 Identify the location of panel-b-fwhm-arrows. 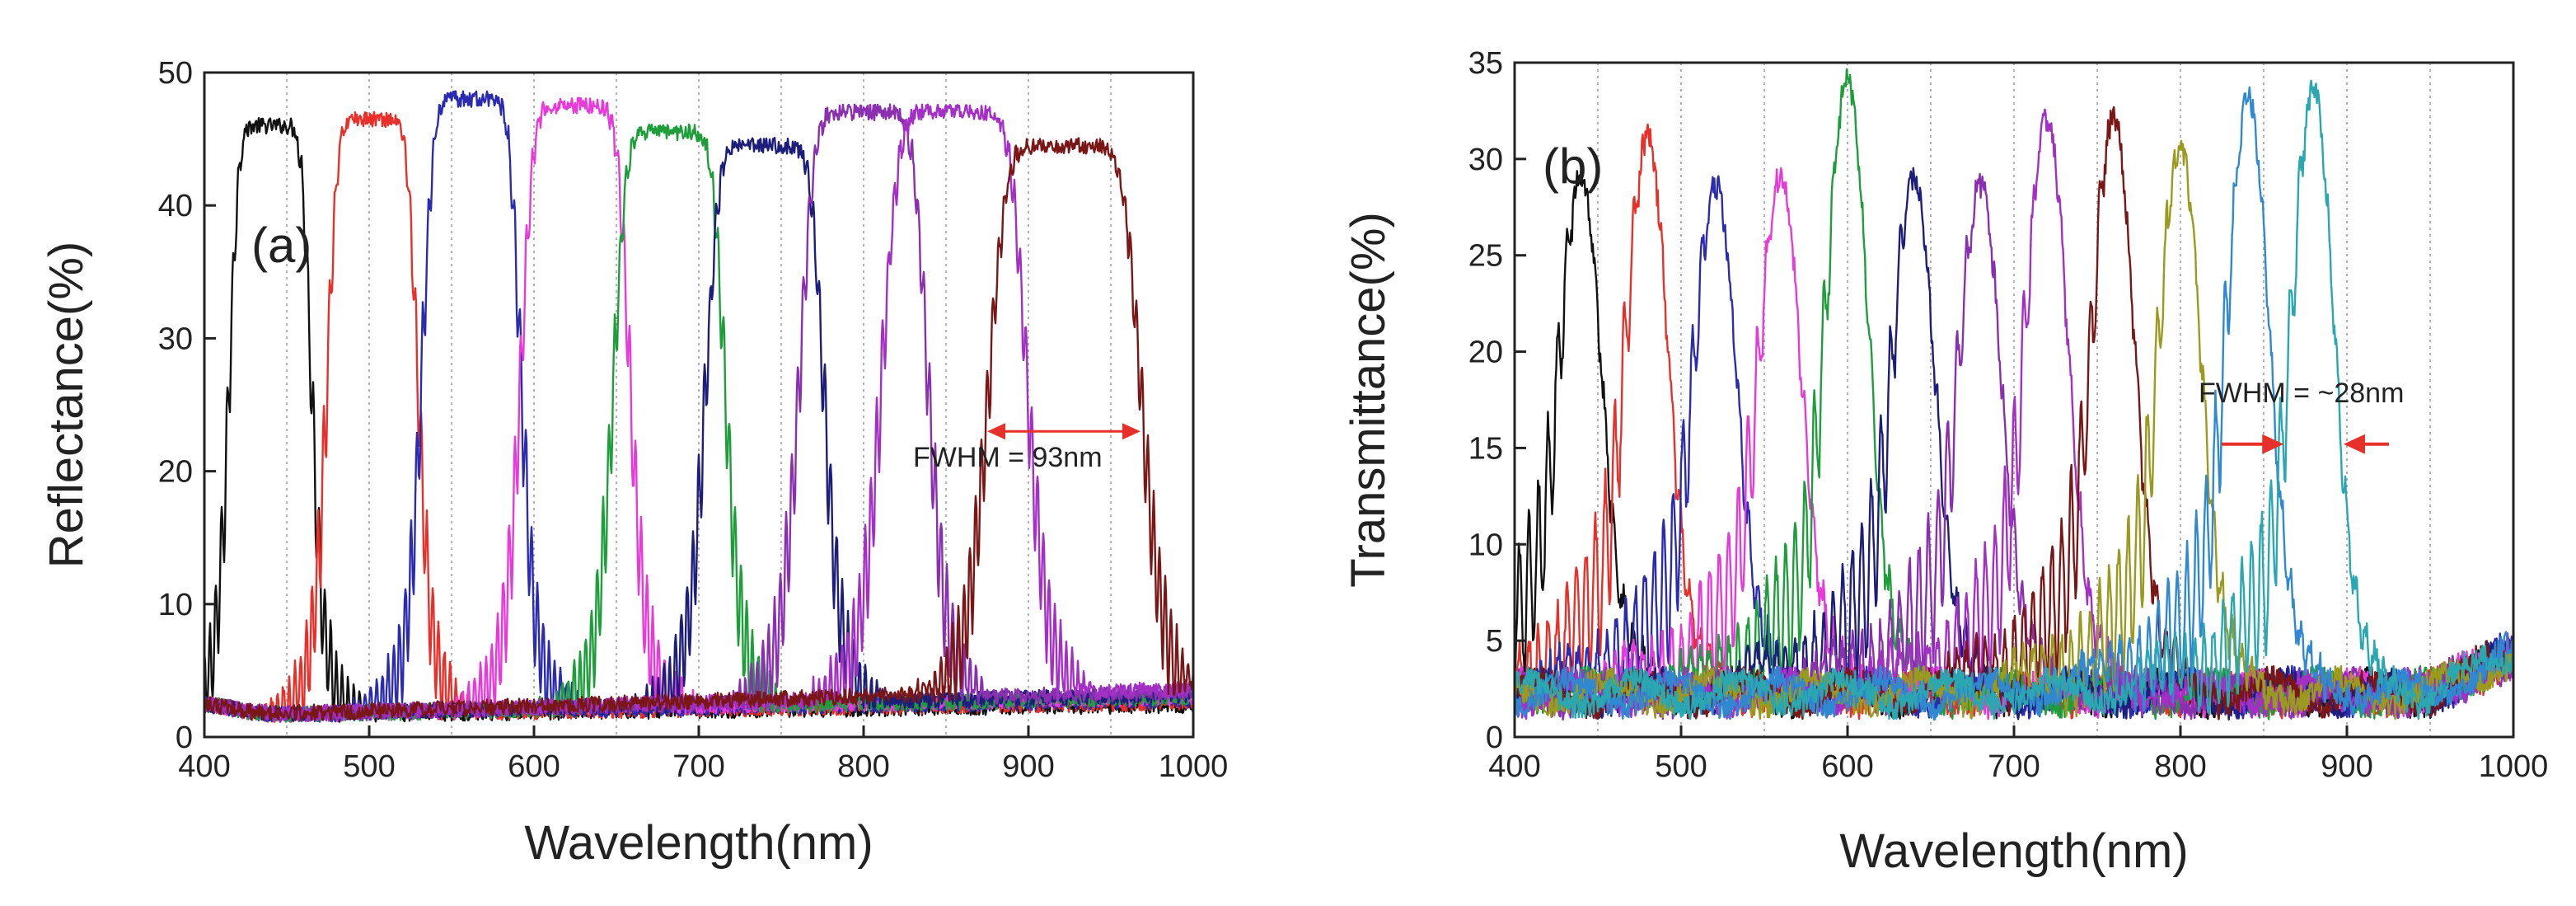
(2305, 444).